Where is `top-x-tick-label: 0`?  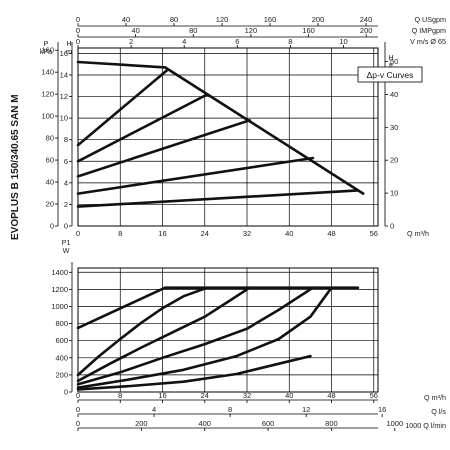 top-x-tick-label: 0 is located at coordinates (78, 233).